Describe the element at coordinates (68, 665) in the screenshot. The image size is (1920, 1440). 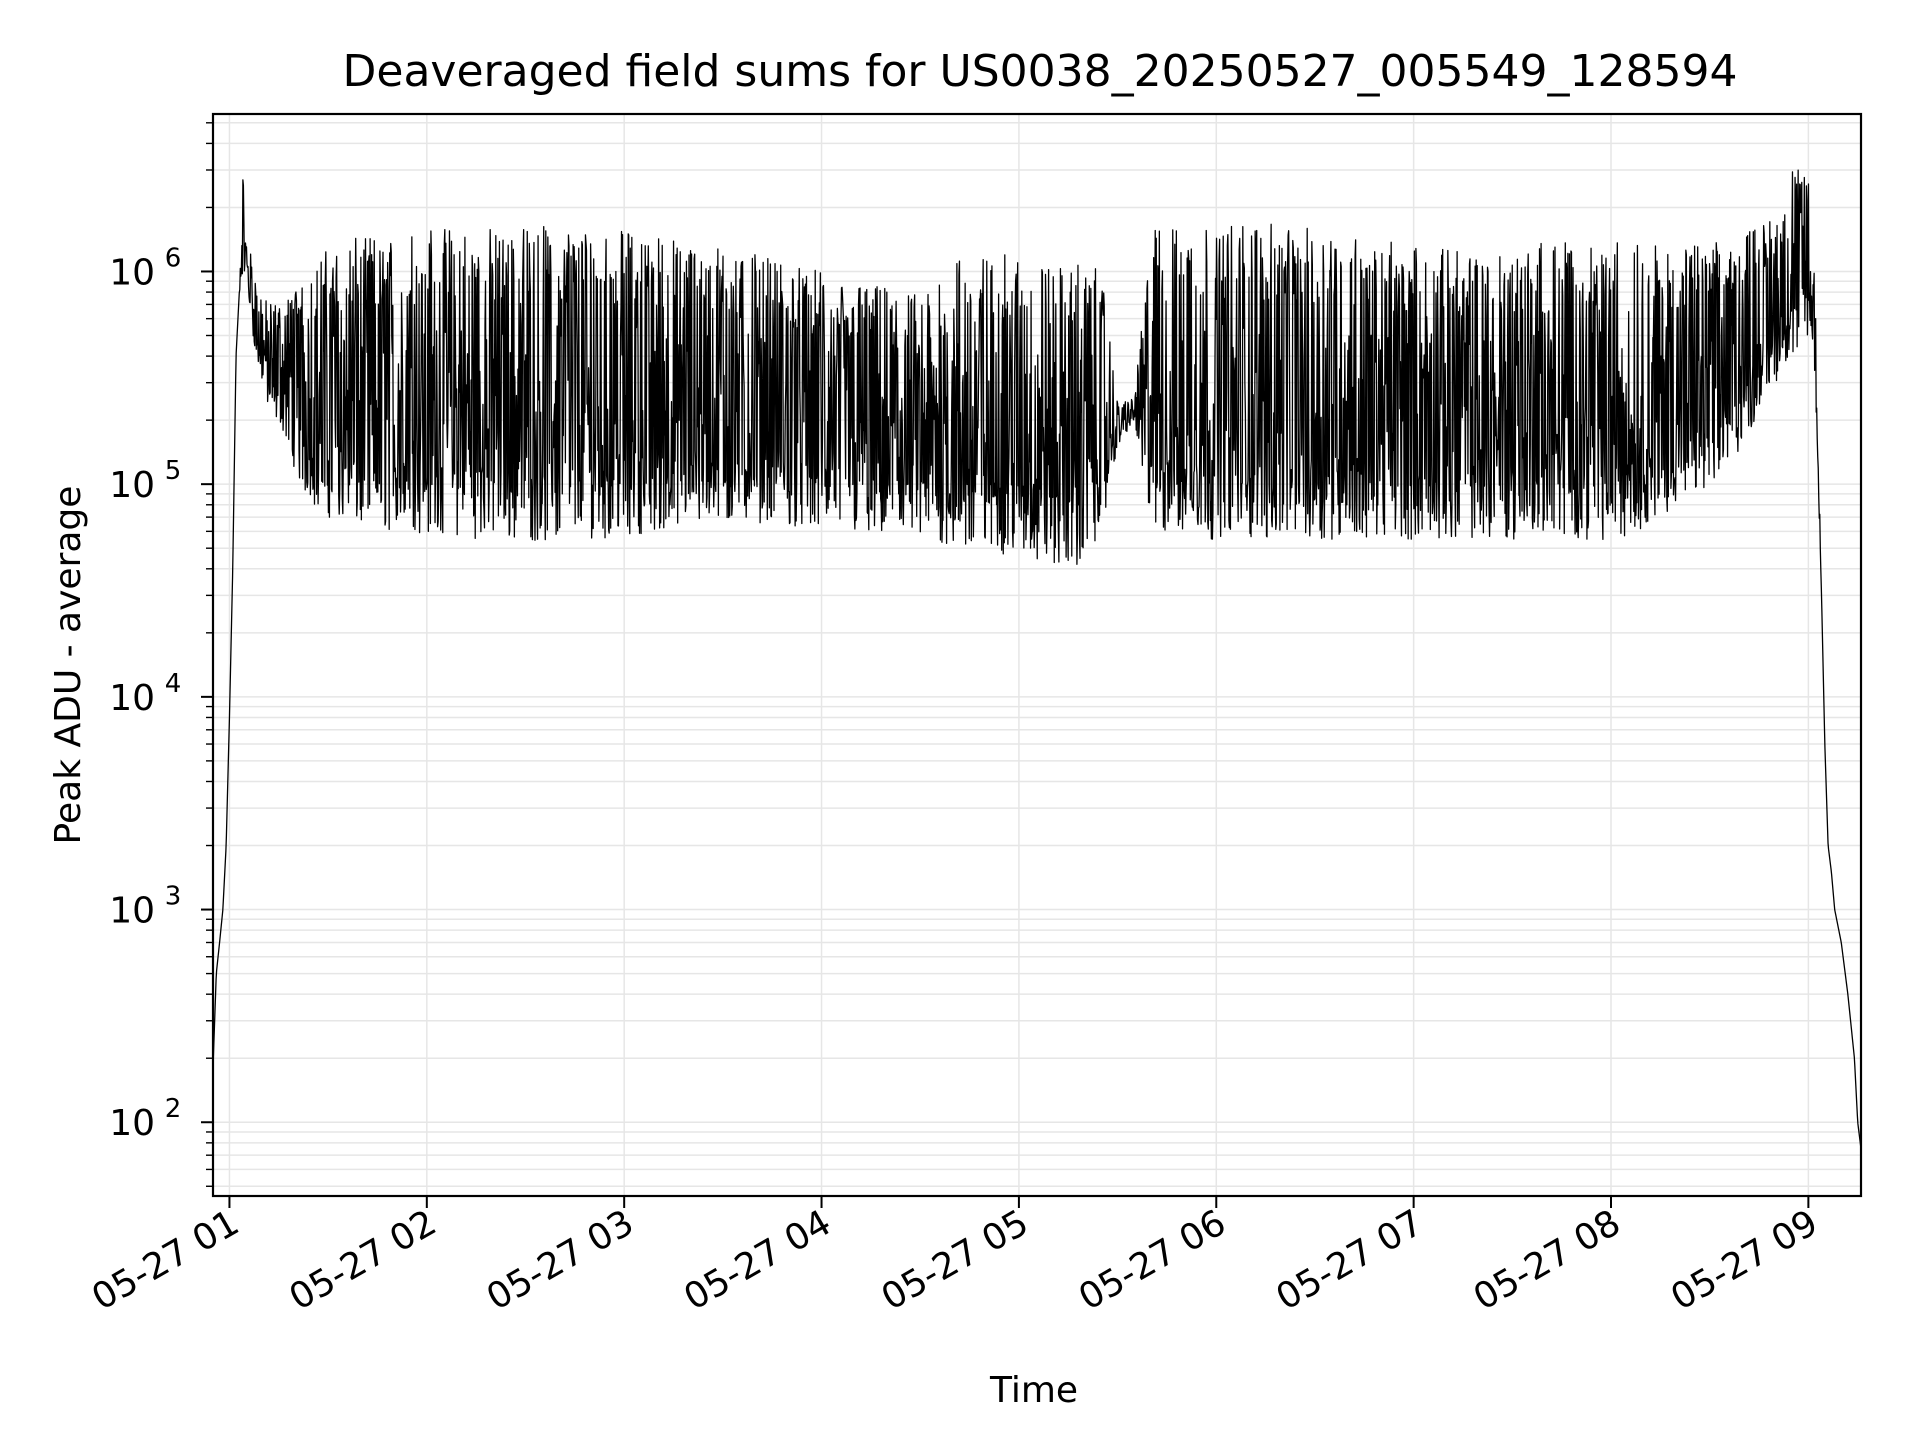
I see `y-axis-label: Peak ADU - average` at that location.